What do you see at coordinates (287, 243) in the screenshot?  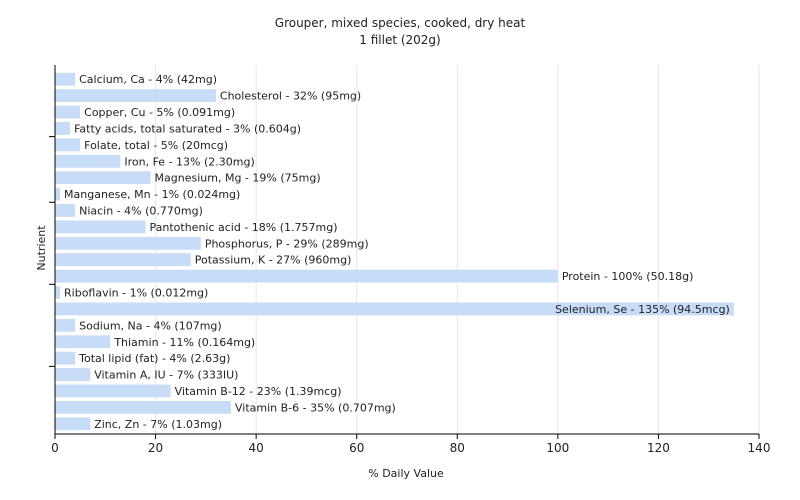 I see `bar-label: Phosphorus, P - 29% (289mg)` at bounding box center [287, 243].